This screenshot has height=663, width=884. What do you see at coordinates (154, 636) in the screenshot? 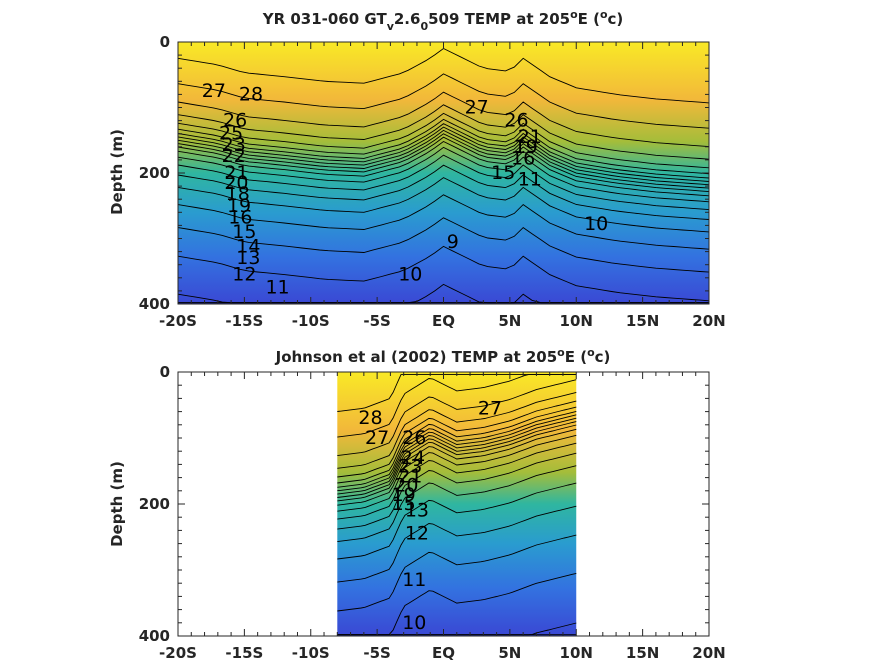
I see `y-tick-label: 400` at bounding box center [154, 636].